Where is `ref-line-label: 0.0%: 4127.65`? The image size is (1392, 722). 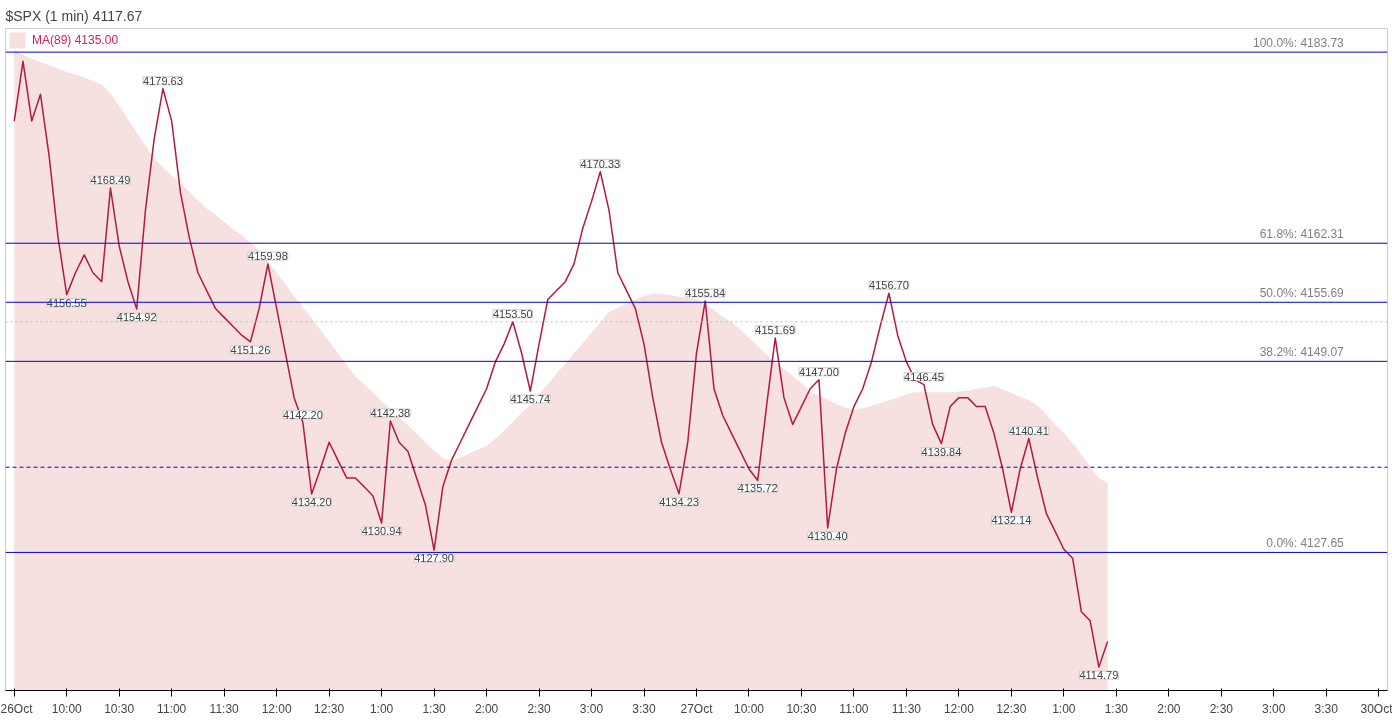
ref-line-label: 0.0%: 4127.65 is located at coordinates (1305, 543).